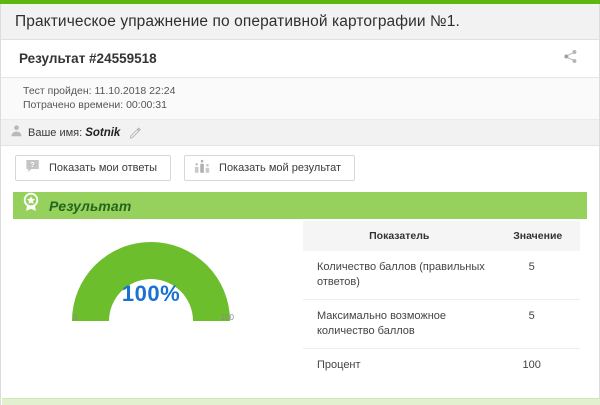 The height and width of the screenshot is (405, 600). I want to click on speech-bubble-question-icon: ?, so click(33, 168).